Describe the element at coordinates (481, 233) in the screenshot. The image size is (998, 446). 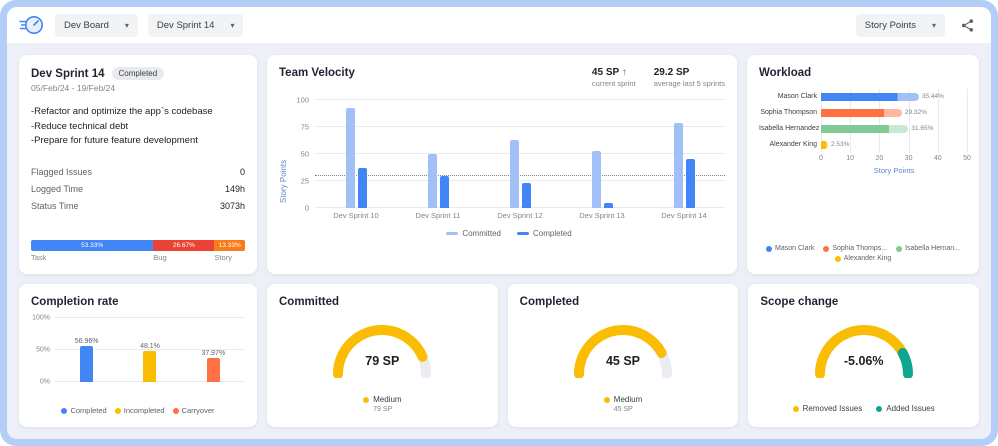
I see `legend-label: Committed` at that location.